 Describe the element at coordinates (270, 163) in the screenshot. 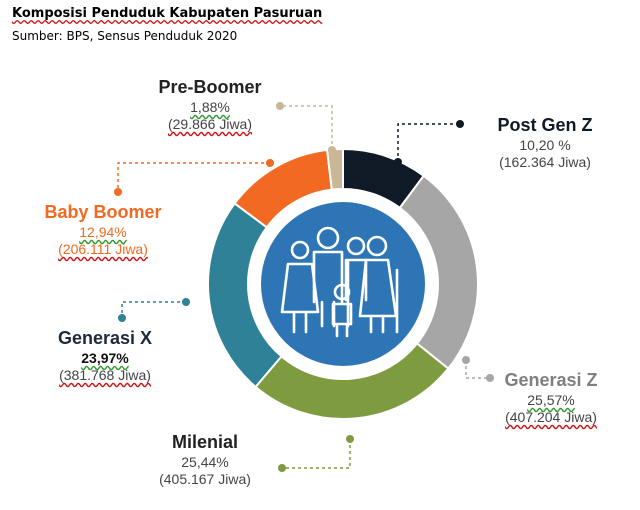

I see `leader-dot-baby-boomer-start` at that location.